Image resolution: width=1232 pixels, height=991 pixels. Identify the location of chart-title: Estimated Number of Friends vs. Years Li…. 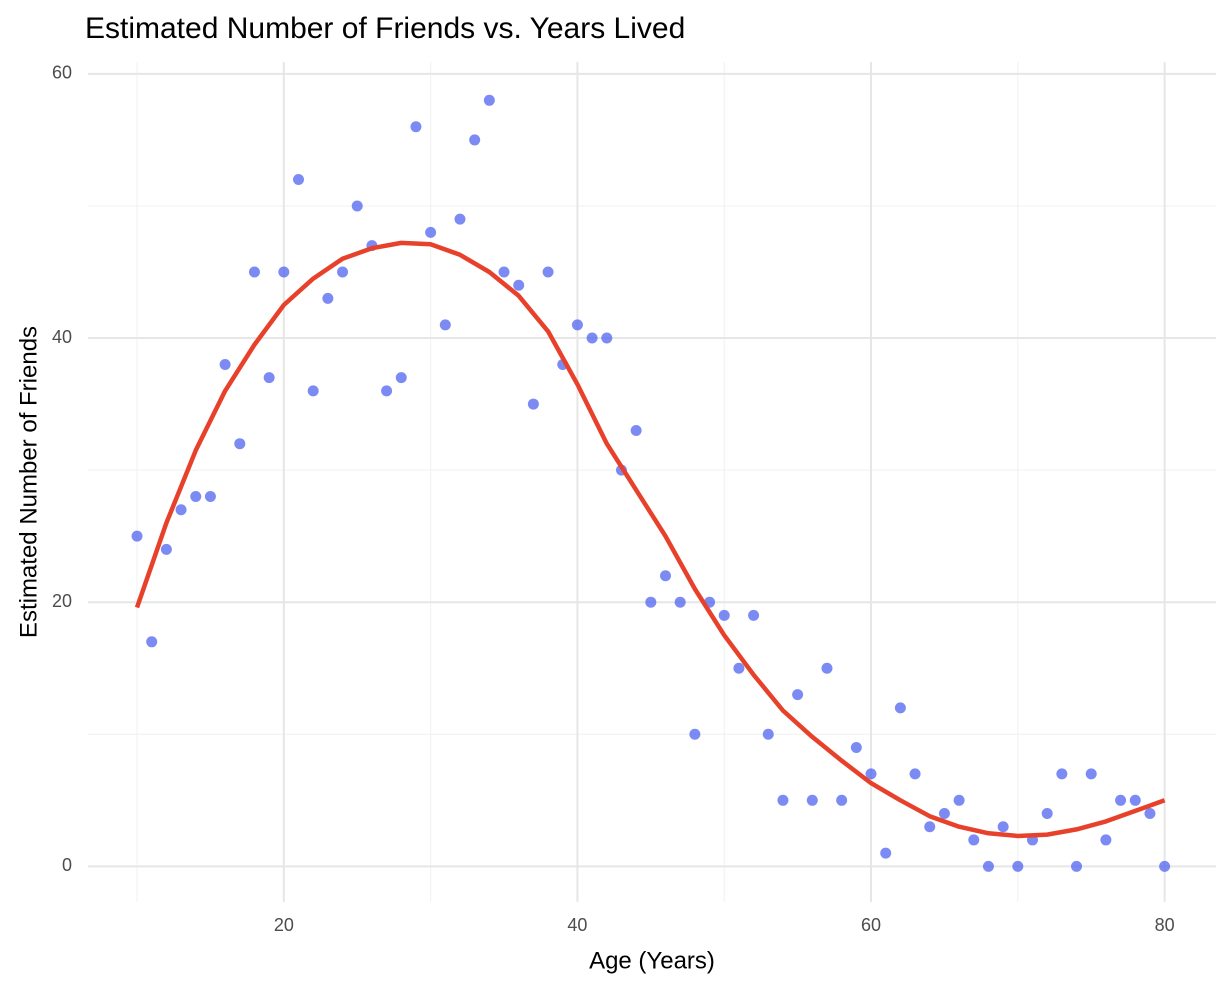
(385, 28).